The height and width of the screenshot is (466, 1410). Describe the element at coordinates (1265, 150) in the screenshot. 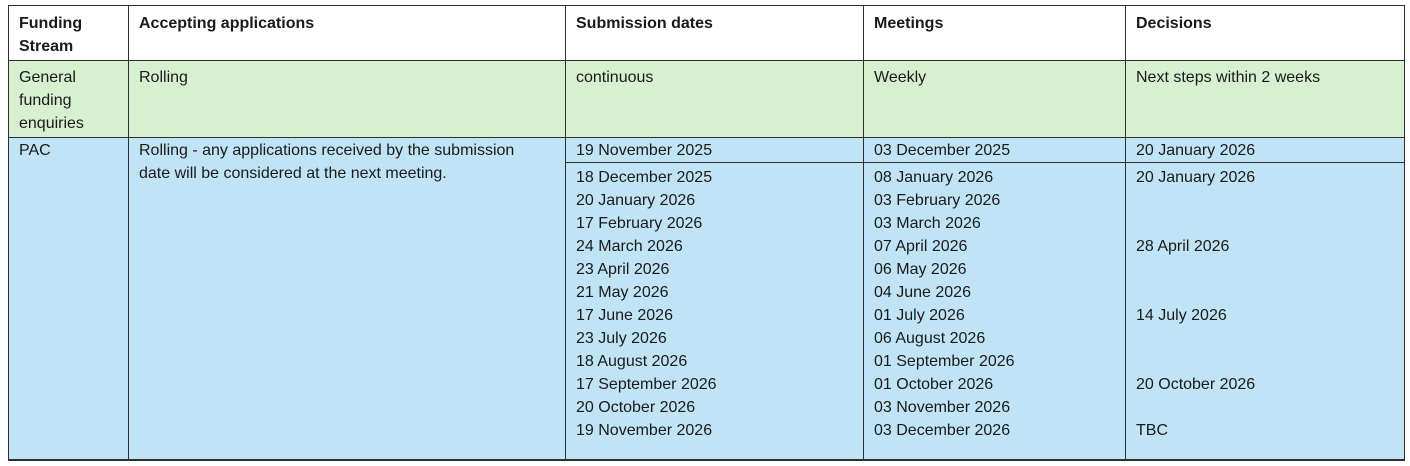

I see `pac-first-decision-cell: 20 January 2026` at that location.